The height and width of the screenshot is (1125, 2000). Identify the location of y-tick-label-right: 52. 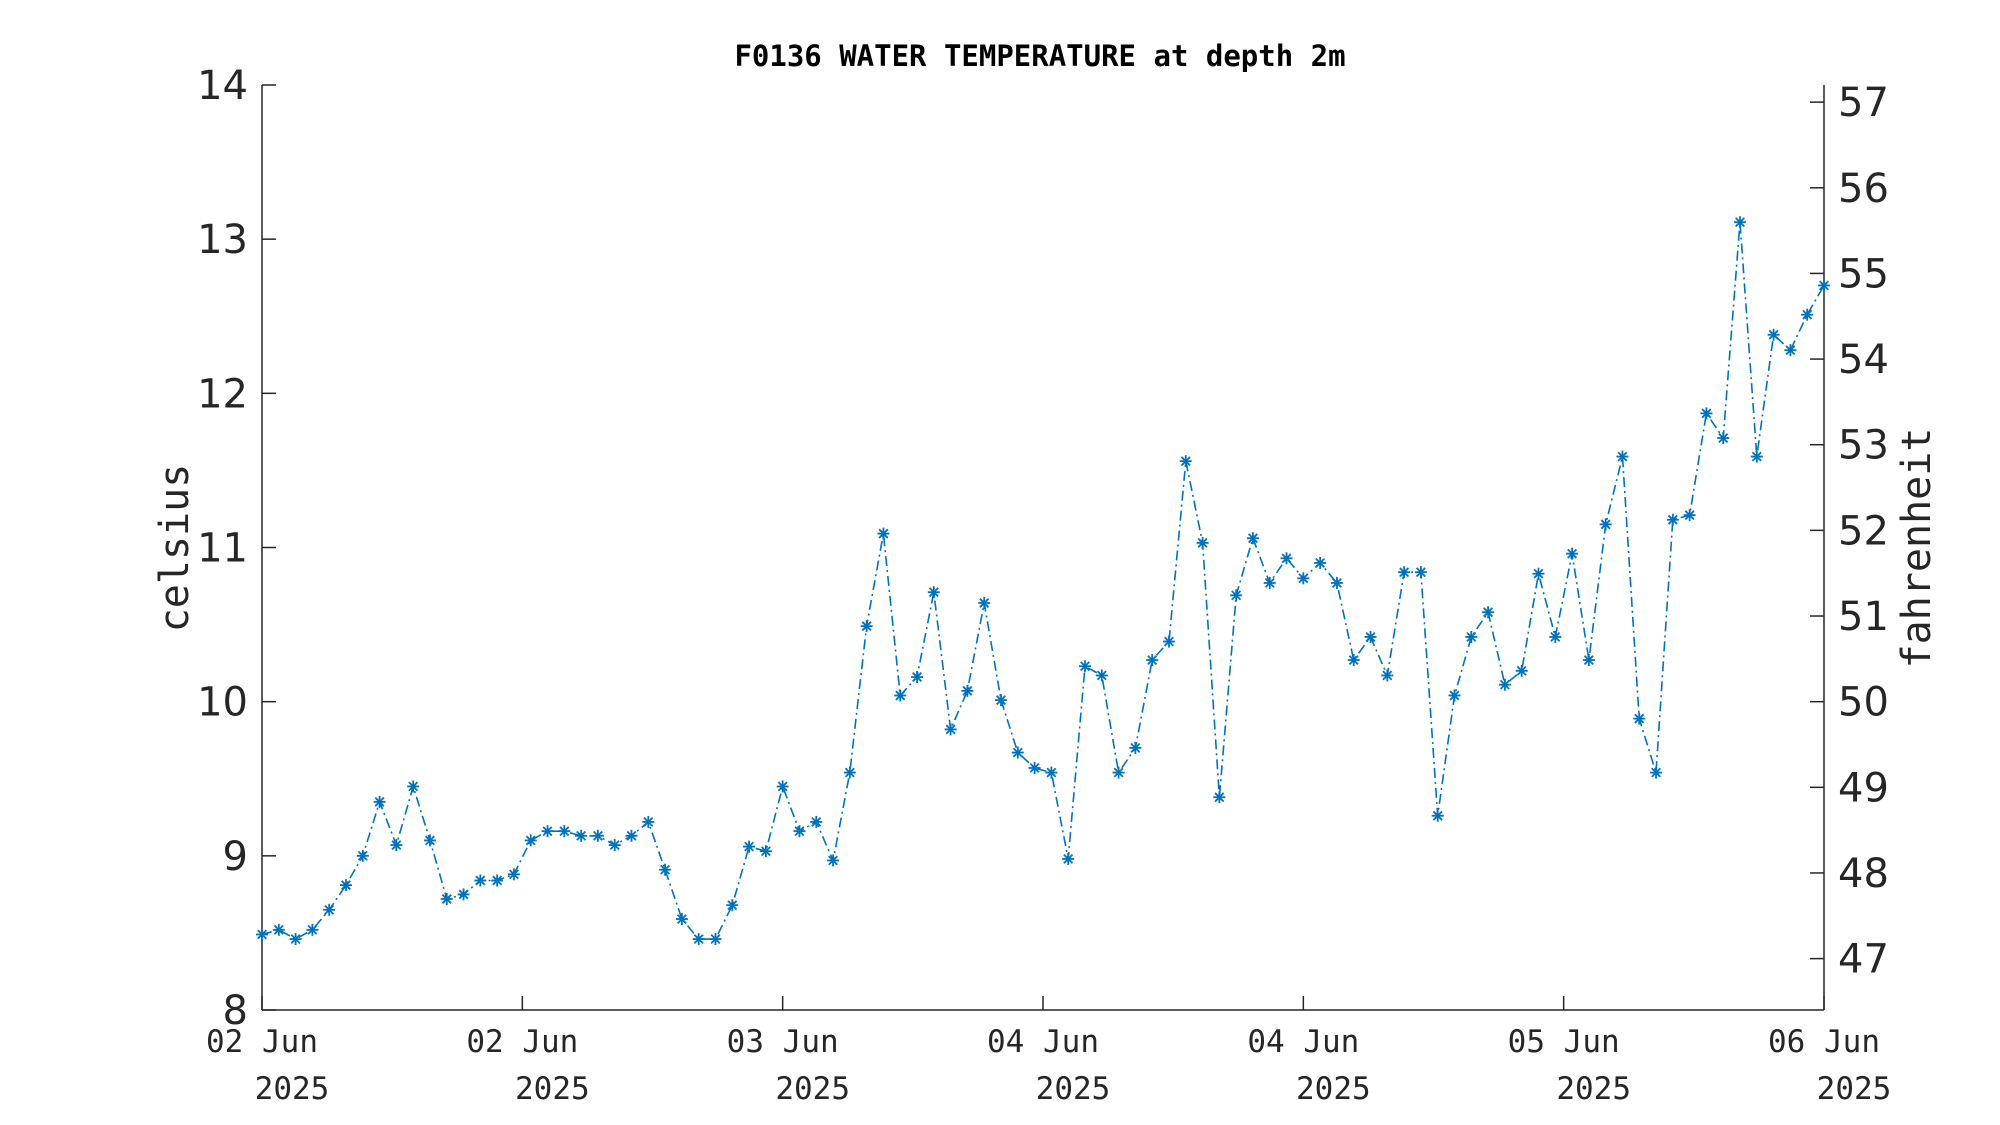
(1863, 531).